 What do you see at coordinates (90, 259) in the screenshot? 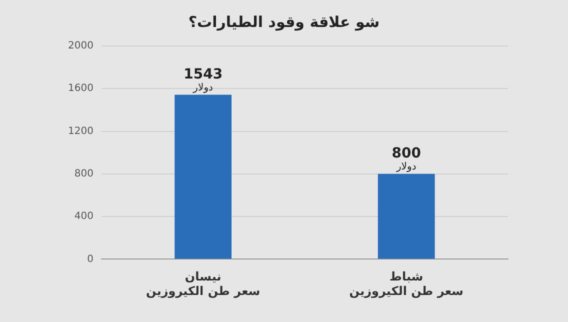
I see `y-tick-label: 0` at bounding box center [90, 259].